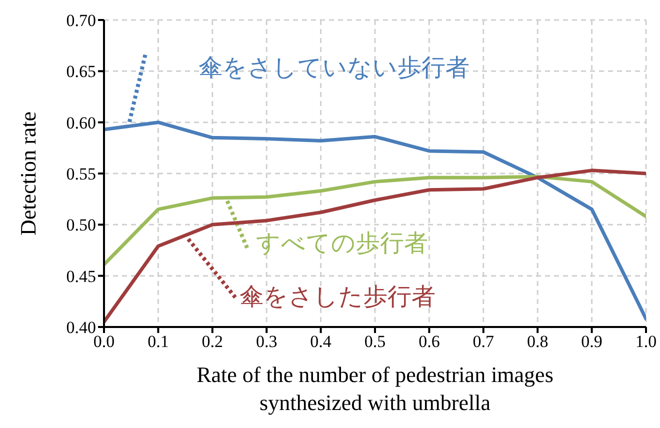  Describe the element at coordinates (81, 174) in the screenshot. I see `y-tick-label: 0.55` at that location.